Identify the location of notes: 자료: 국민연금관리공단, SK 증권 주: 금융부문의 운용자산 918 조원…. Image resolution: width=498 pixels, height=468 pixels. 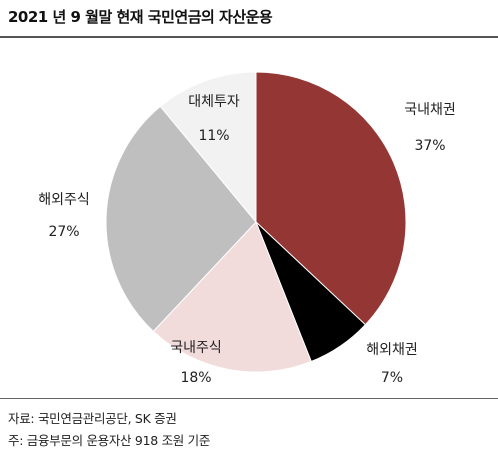
(109, 430).